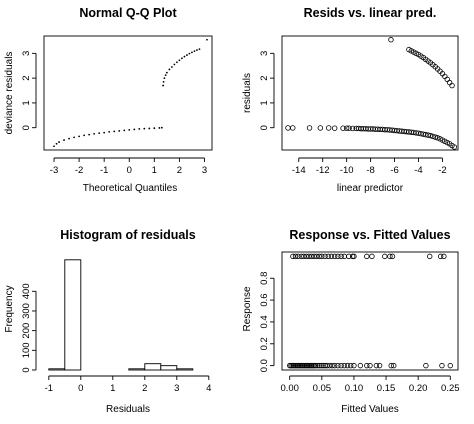 This screenshot has width=474, height=424. What do you see at coordinates (112, 388) in the screenshot?
I see `x-tick-label: 1` at bounding box center [112, 388].